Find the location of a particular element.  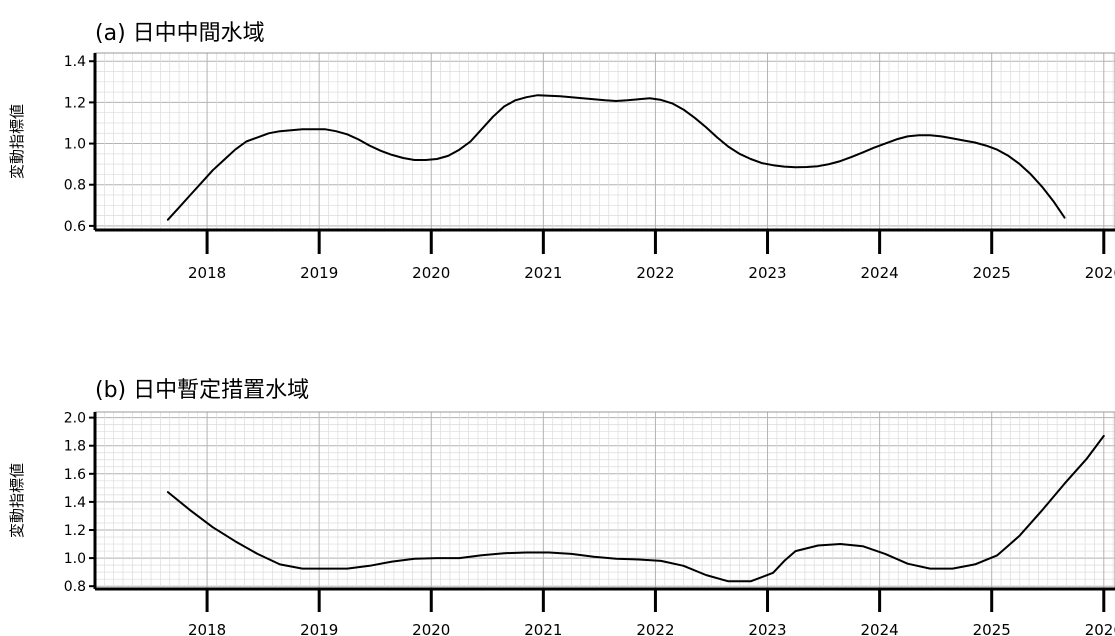

y-tick-label: 0.6 is located at coordinates (75, 227).